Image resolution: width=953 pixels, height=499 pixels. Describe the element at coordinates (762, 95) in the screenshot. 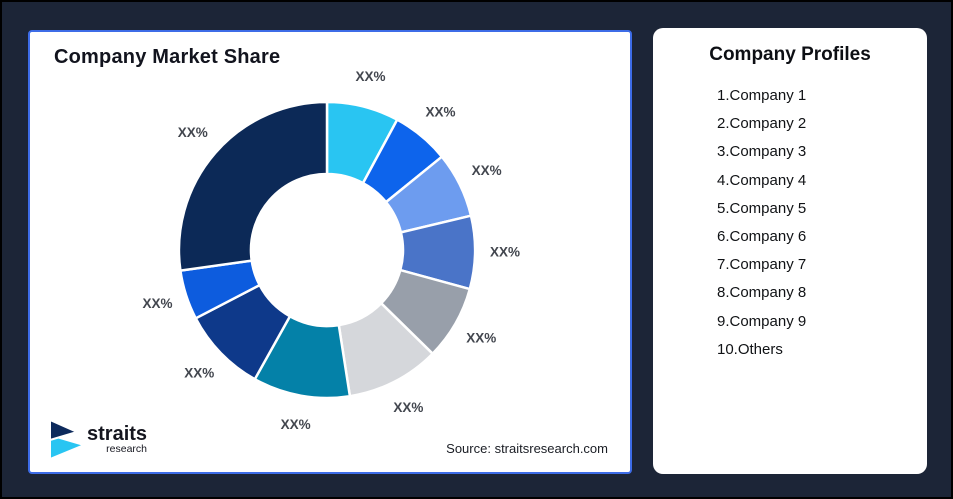

I see `profile-list-item: 1.Company 1` at that location.